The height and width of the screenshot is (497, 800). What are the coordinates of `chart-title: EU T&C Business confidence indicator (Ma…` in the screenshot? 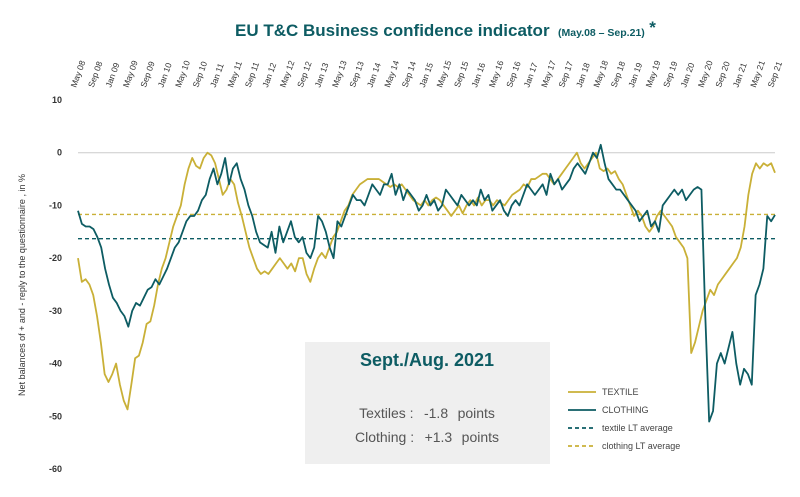 It's located at (445, 29).